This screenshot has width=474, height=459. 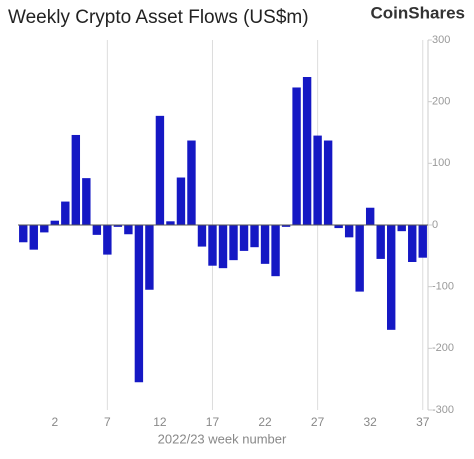 I want to click on y-tick-label: -200, so click(x=443, y=348).